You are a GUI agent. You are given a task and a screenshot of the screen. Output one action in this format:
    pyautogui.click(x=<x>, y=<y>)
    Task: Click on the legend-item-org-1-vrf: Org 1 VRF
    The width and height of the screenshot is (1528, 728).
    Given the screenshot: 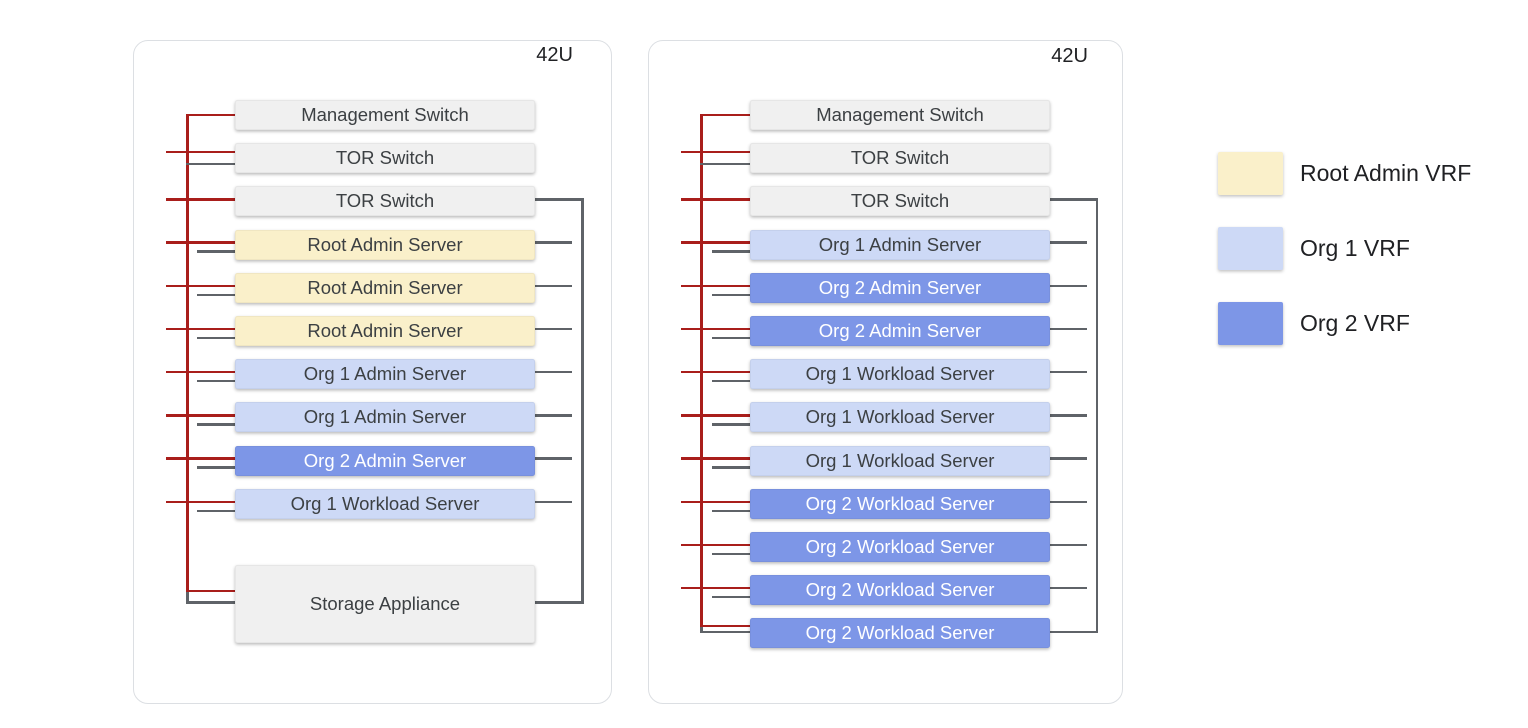 What is the action you would take?
    pyautogui.click(x=1363, y=248)
    